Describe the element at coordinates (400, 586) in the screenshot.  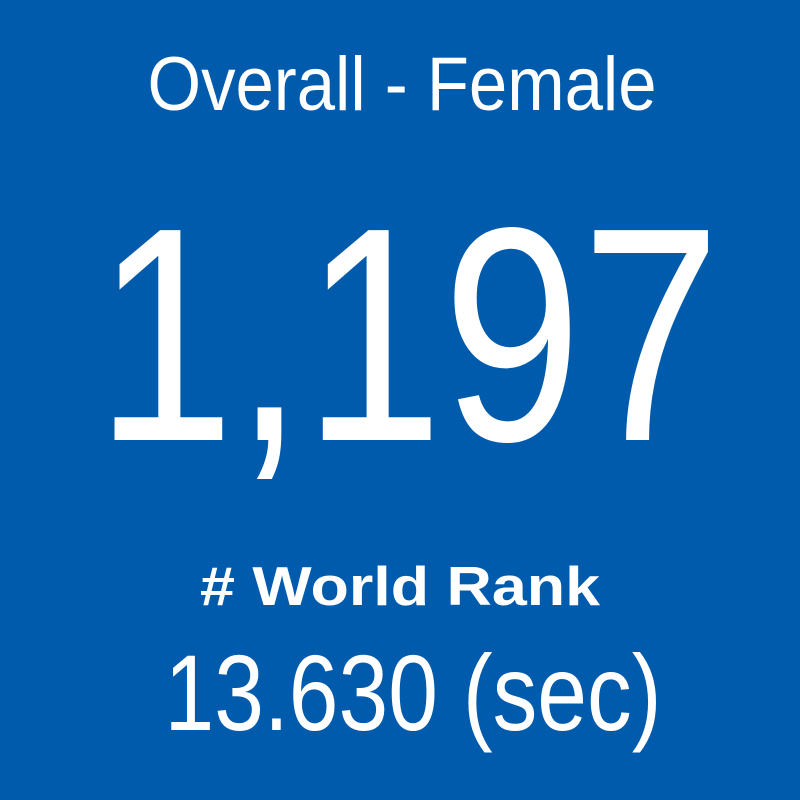
I see `tile-label: # World Rank` at that location.